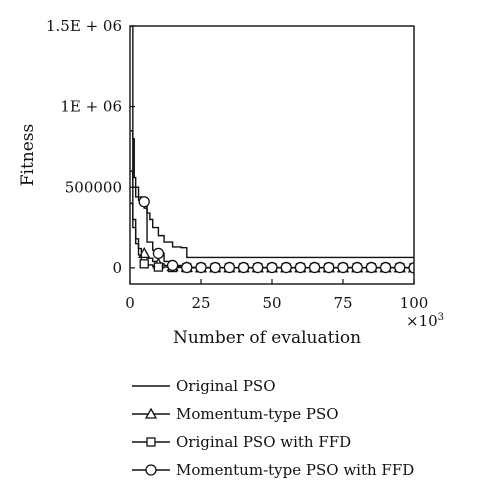  I want to click on legend-label-original-pso-ffd: Original PSO with FFD, so click(264, 442).